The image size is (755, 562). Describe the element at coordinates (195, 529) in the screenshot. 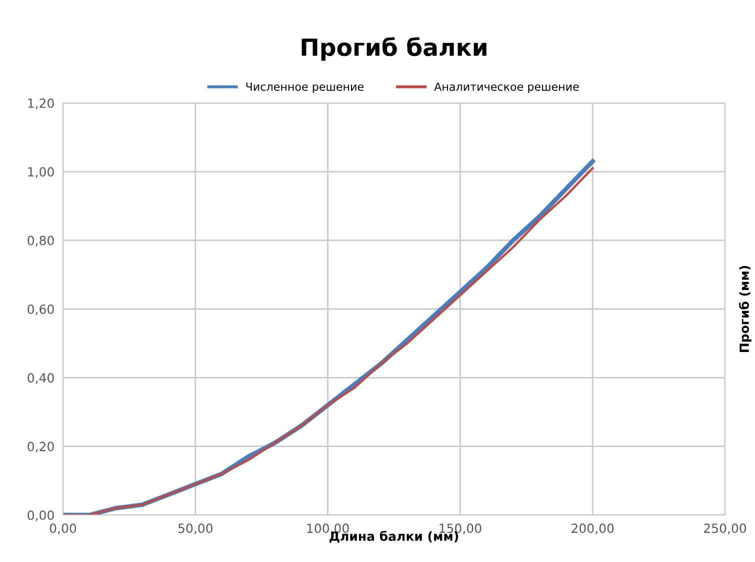

I see `x-tick-label: 50,00` at that location.